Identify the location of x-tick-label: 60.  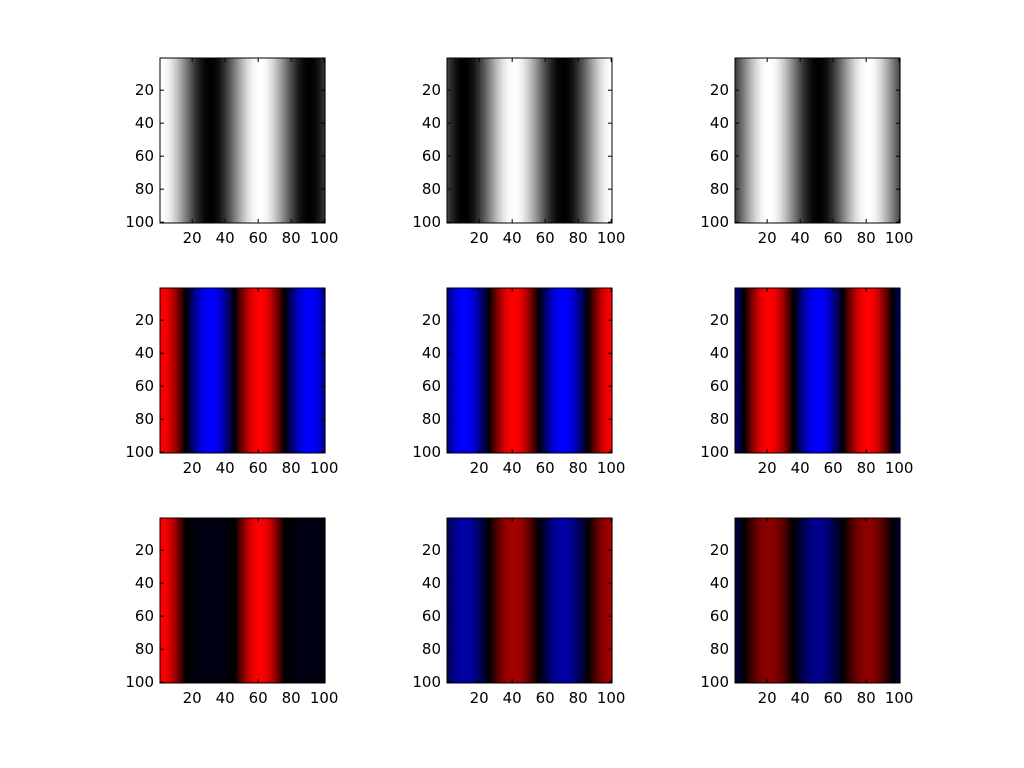
(545, 698).